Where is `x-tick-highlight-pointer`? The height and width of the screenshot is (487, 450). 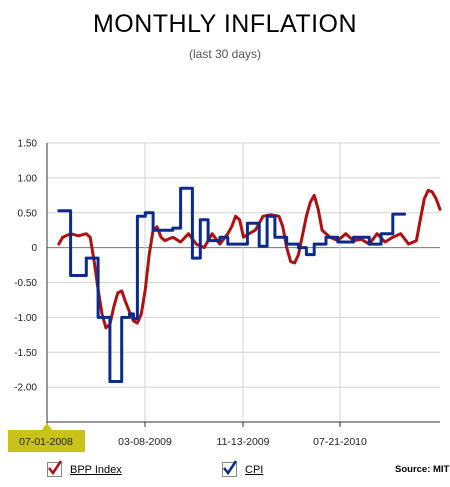 x-tick-highlight-pointer is located at coordinates (47, 426).